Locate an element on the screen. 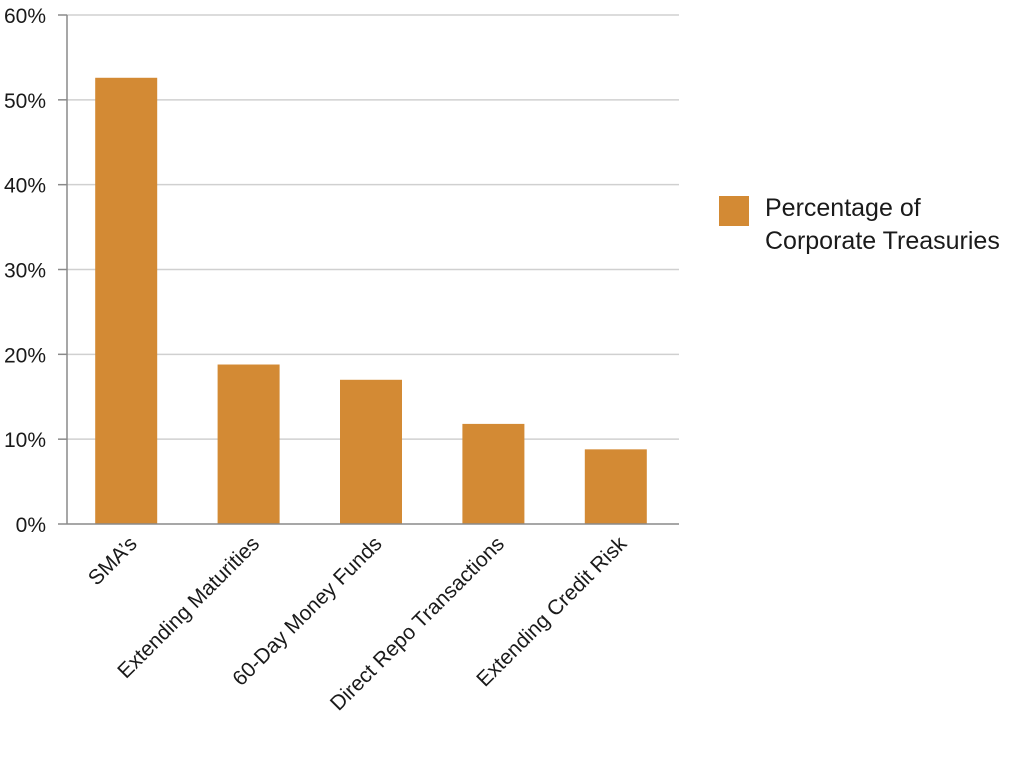 The height and width of the screenshot is (761, 1024). y-tick-labels: 0% 10% 20% 30% 40% 50% 60% is located at coordinates (25, 271).